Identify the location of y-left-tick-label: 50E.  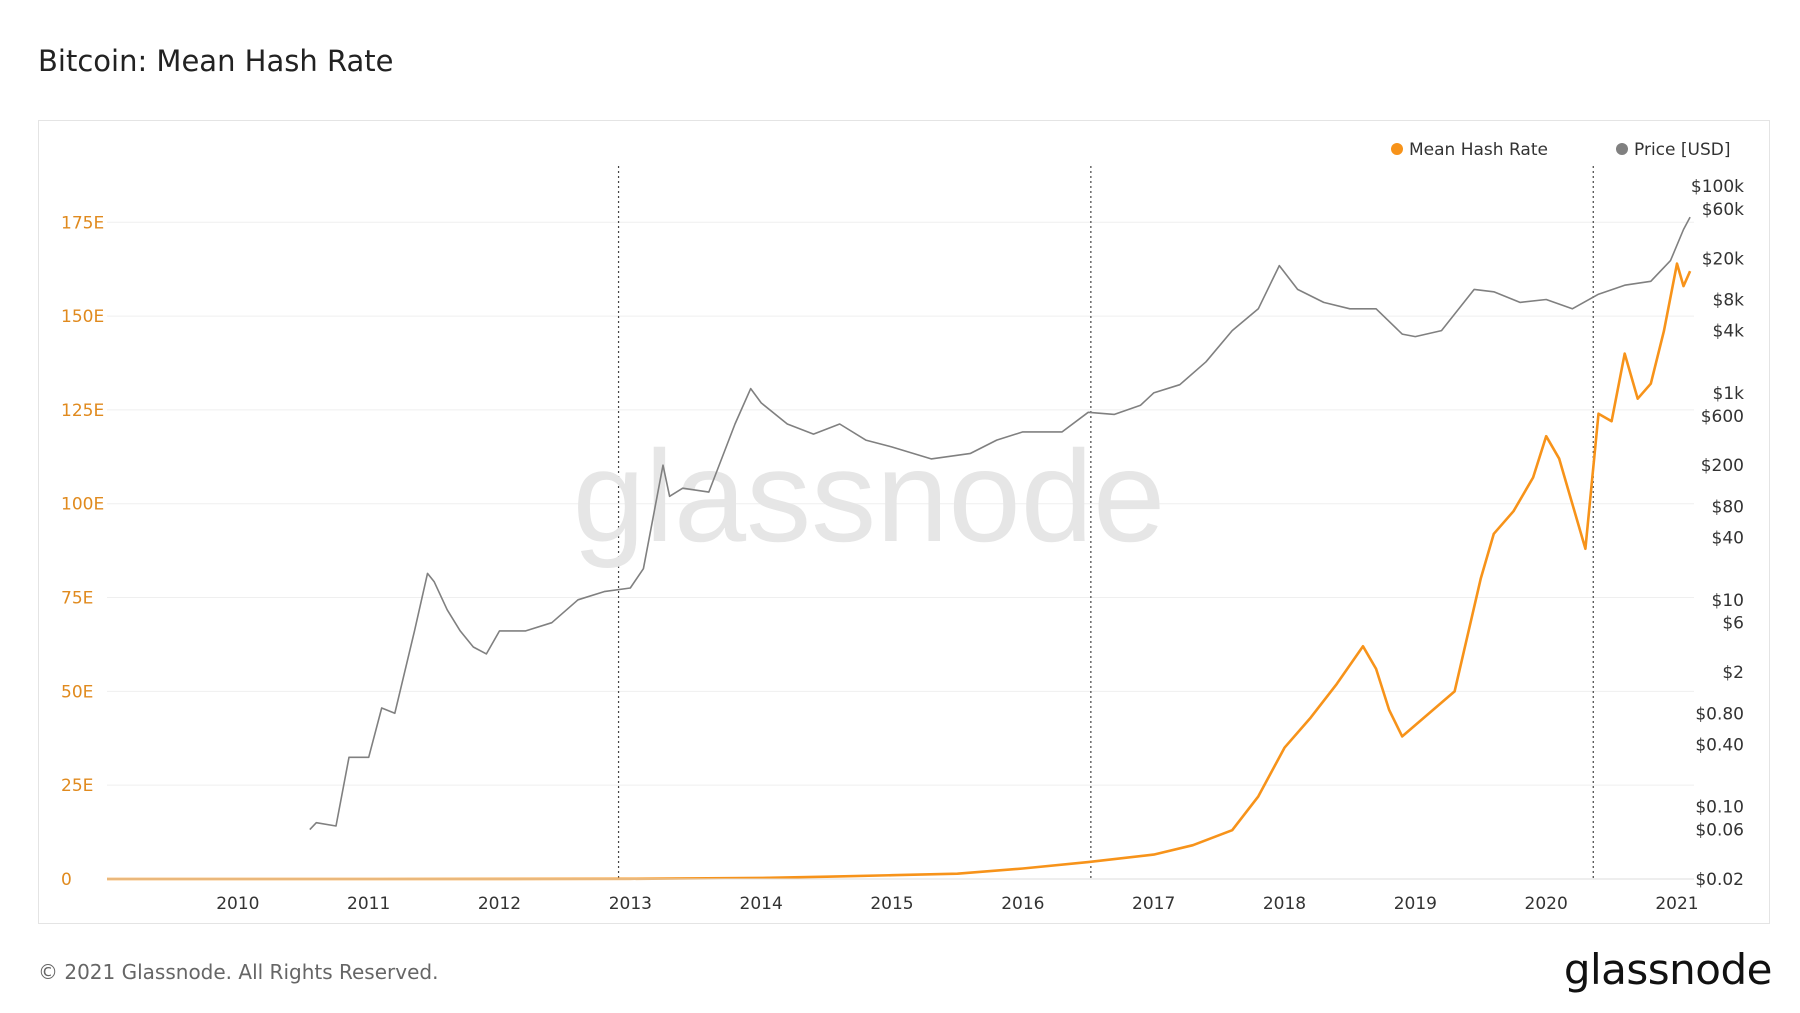
(77, 692).